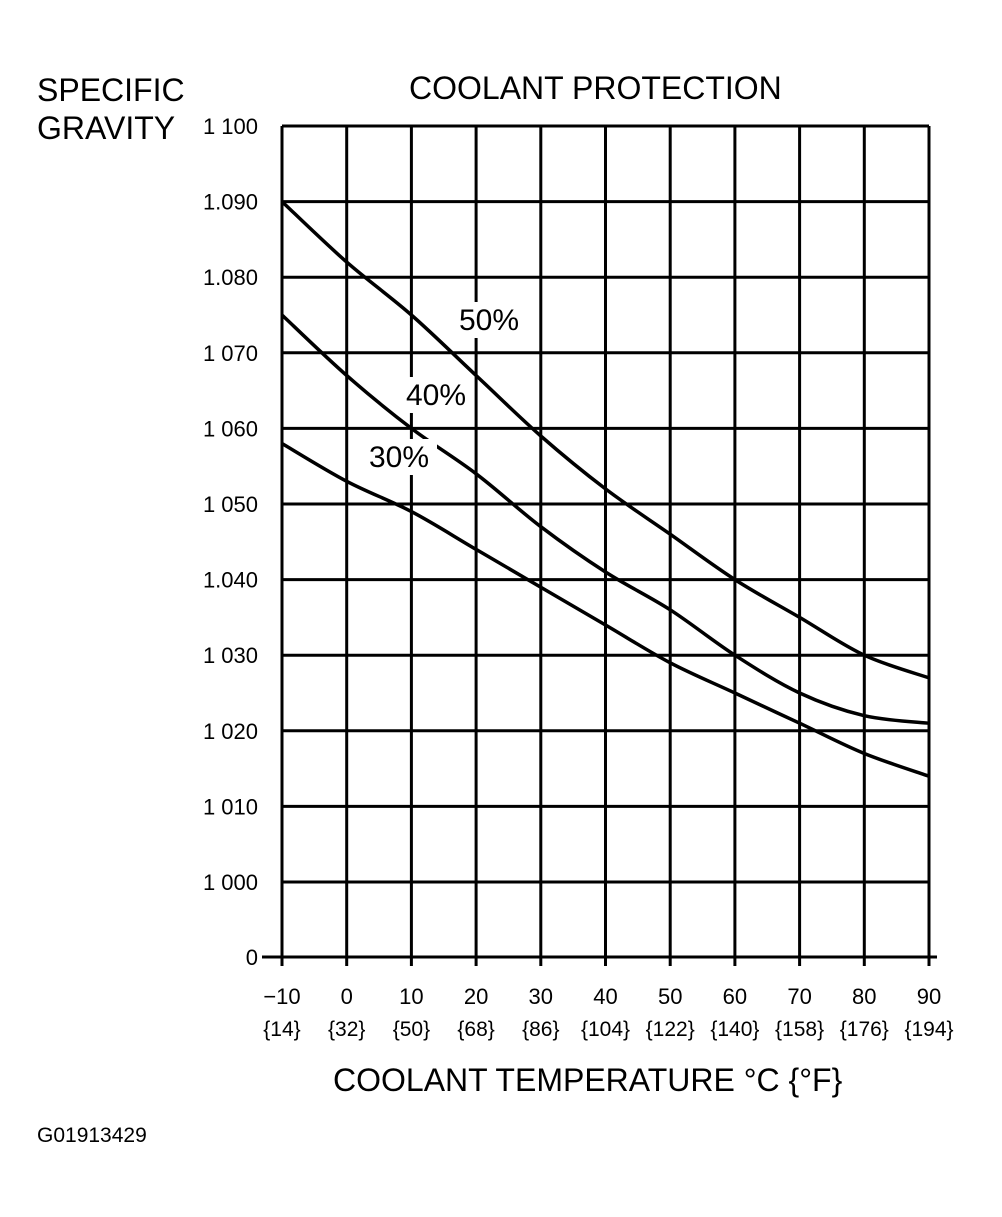 The height and width of the screenshot is (1217, 1002). I want to click on y-axis-label-line2: GRAVITY, so click(106, 128).